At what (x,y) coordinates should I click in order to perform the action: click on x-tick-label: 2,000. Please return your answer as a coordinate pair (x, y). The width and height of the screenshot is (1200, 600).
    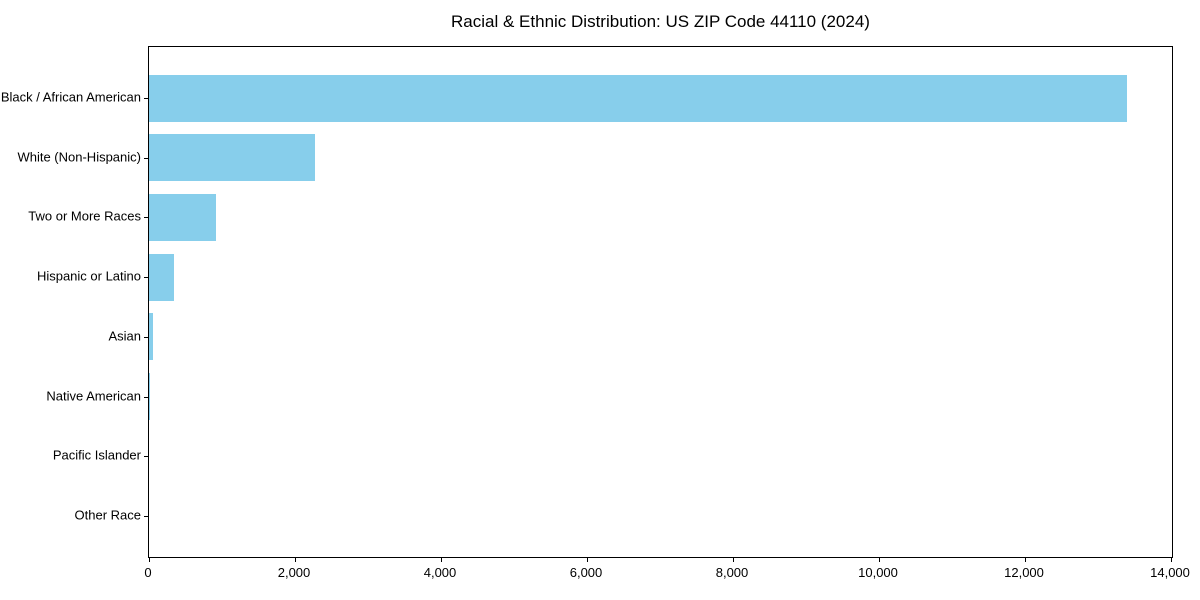
    Looking at the image, I should click on (294, 572).